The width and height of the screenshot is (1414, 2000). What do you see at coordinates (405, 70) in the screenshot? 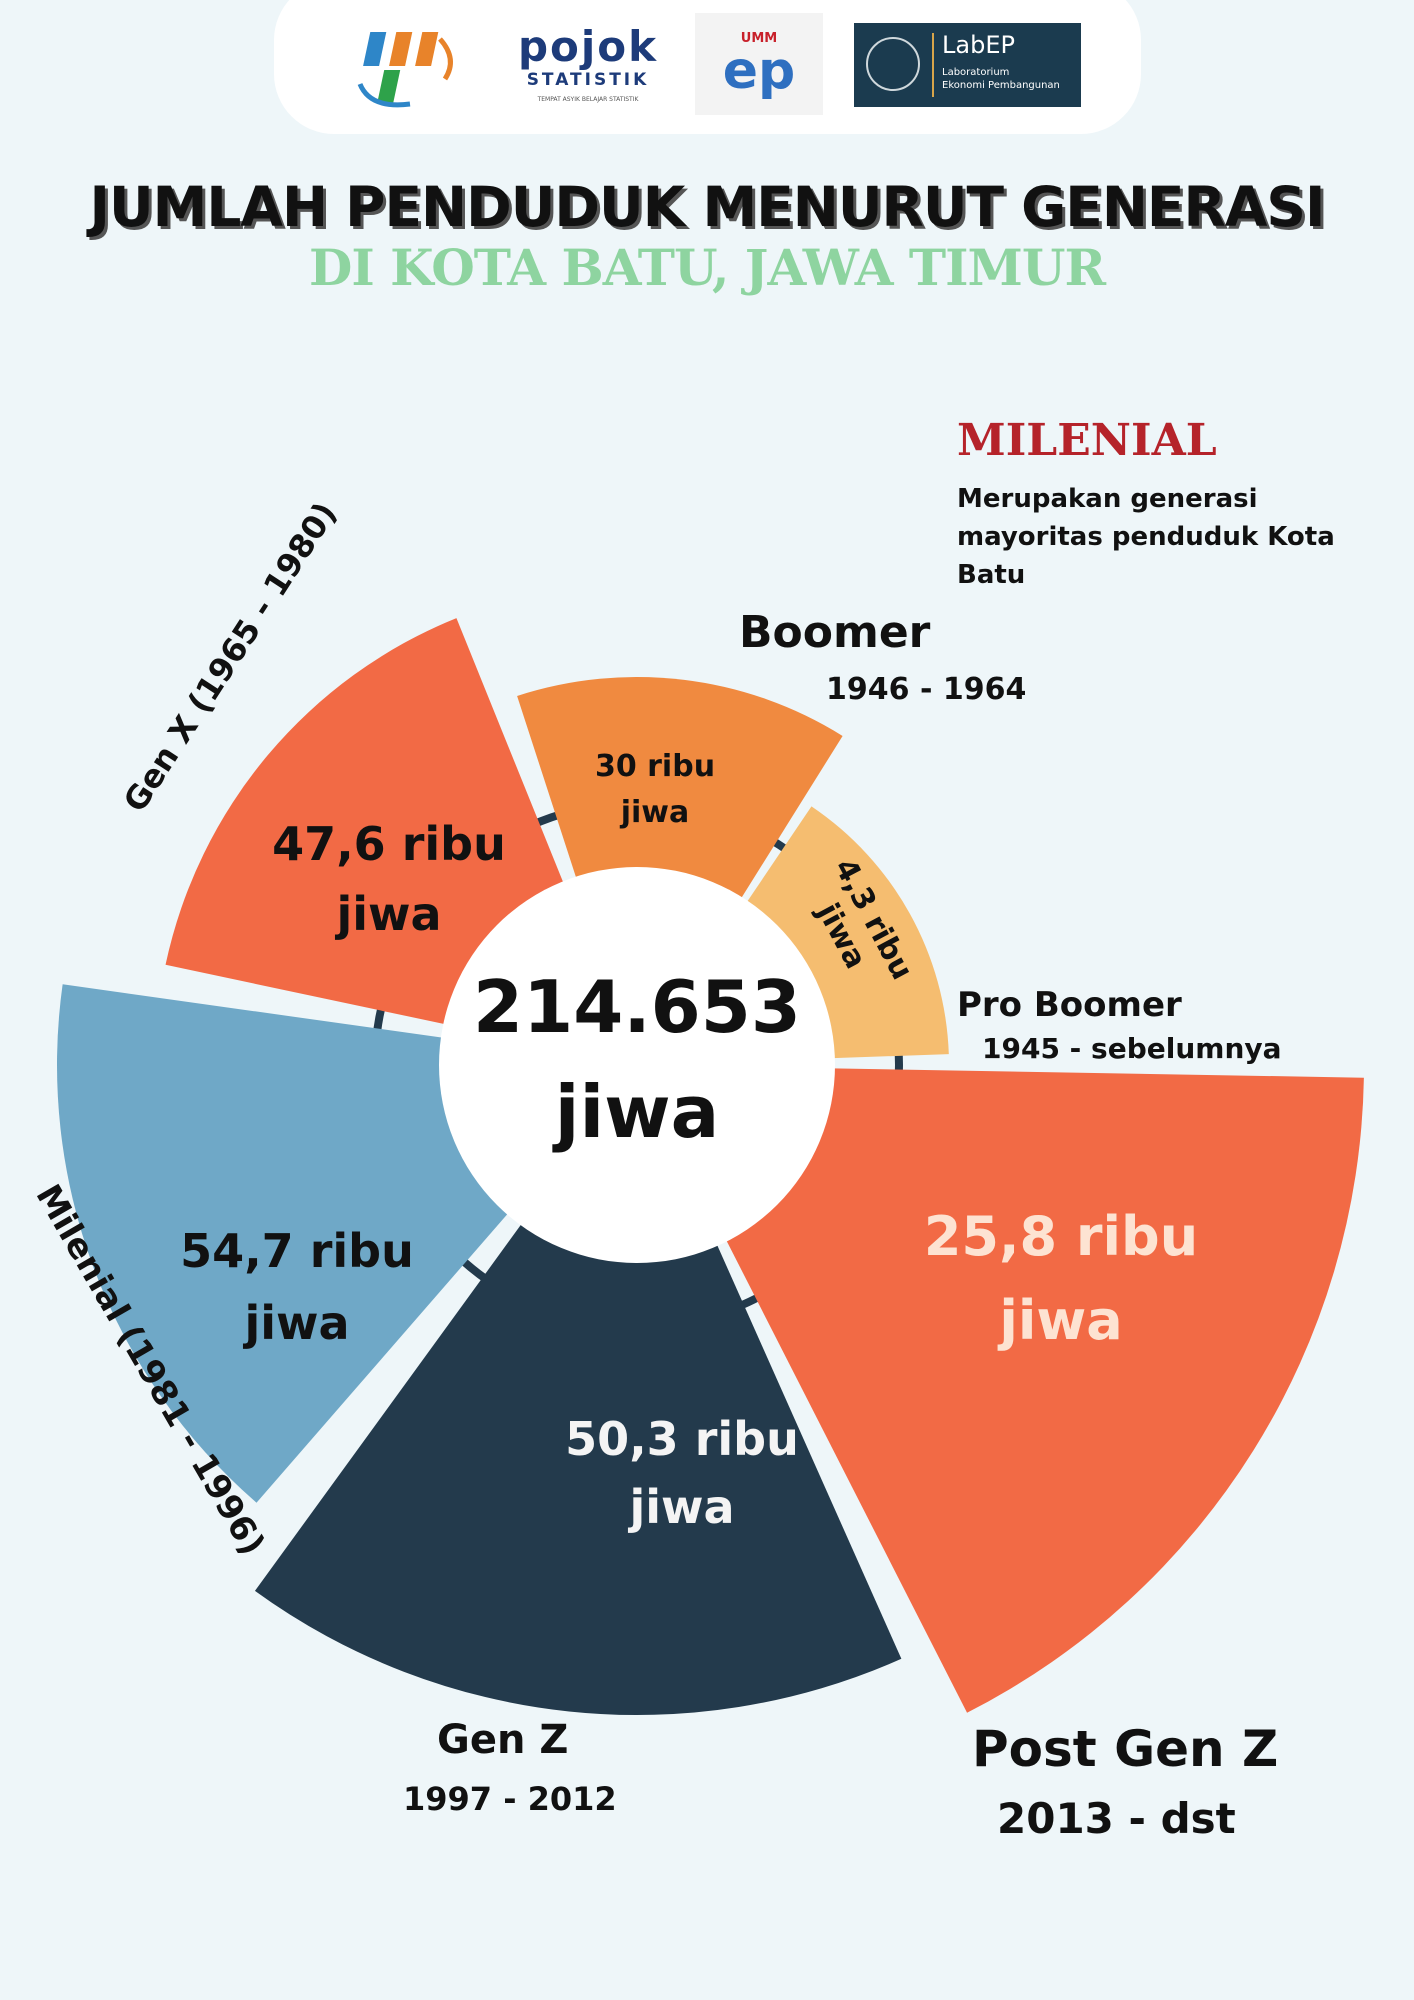
I see `bps-logo` at bounding box center [405, 70].